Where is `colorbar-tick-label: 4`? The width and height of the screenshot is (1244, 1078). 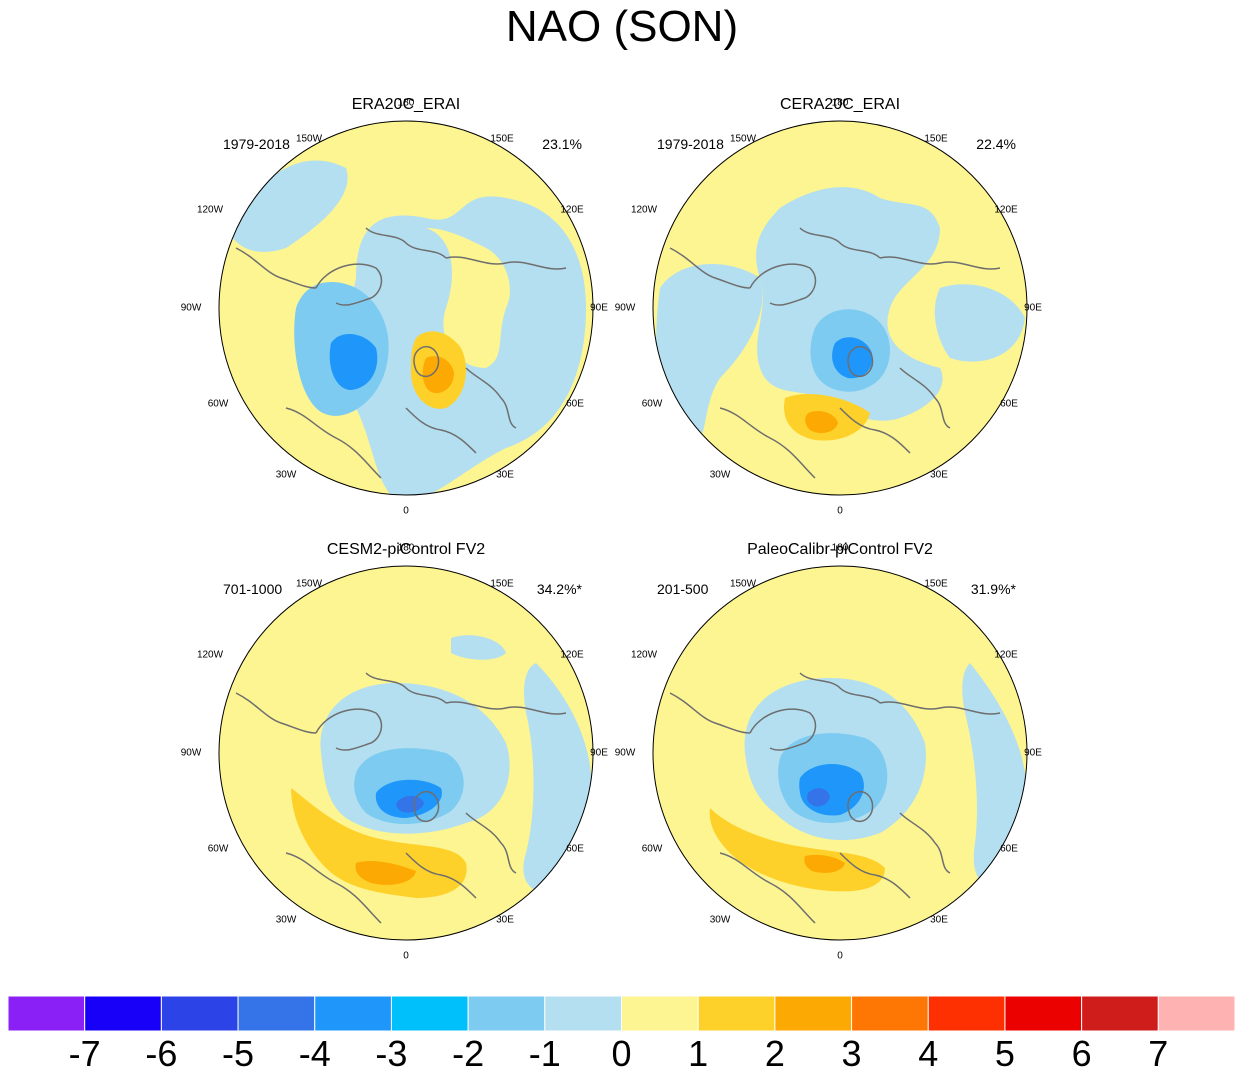
colorbar-tick-label: 4 is located at coordinates (928, 1053).